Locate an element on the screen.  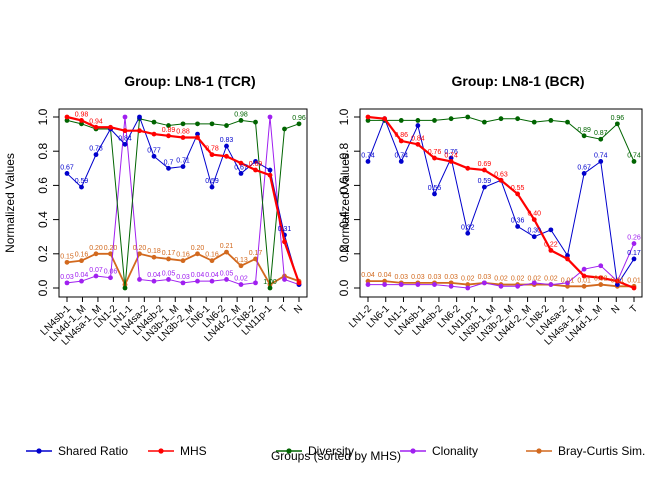
data-label: 0.36 is located at coordinates (518, 220).